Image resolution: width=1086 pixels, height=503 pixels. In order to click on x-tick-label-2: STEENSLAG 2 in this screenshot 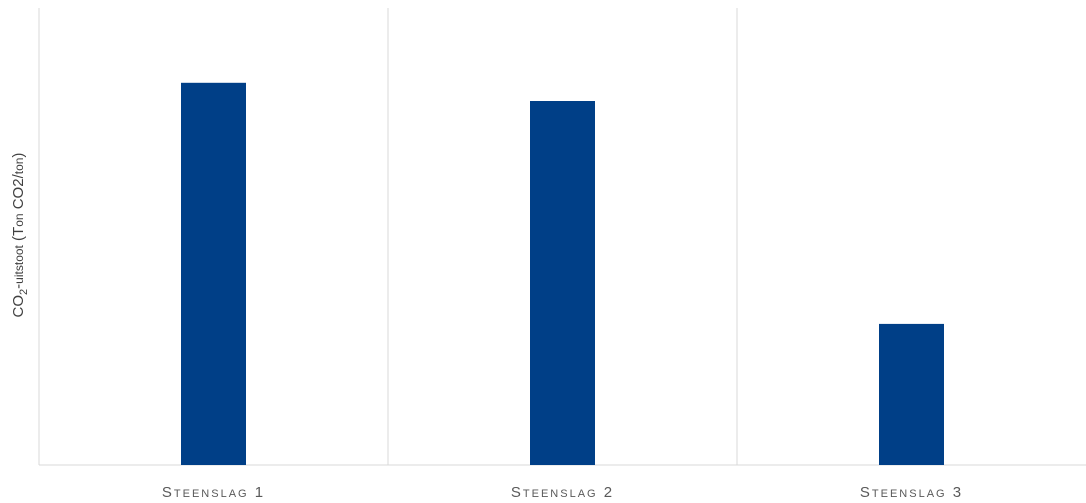, I will do `click(562, 492)`.